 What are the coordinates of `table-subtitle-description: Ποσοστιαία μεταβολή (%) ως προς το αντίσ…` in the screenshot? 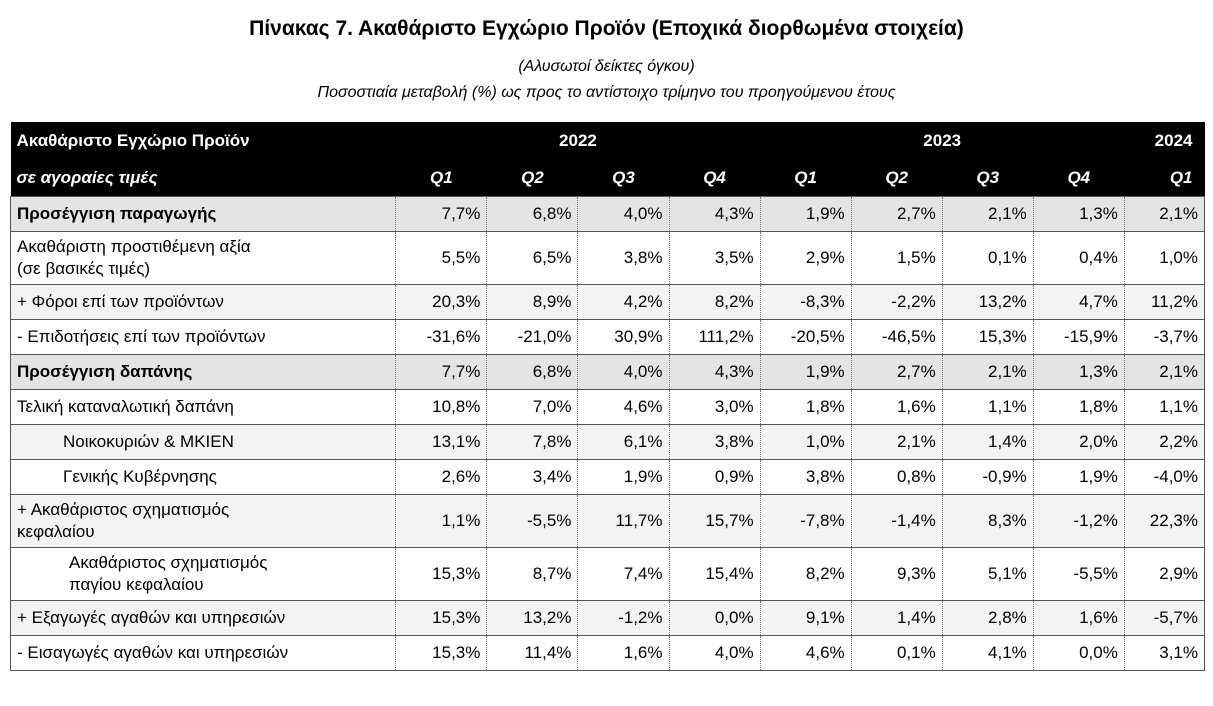 It's located at (606, 92).